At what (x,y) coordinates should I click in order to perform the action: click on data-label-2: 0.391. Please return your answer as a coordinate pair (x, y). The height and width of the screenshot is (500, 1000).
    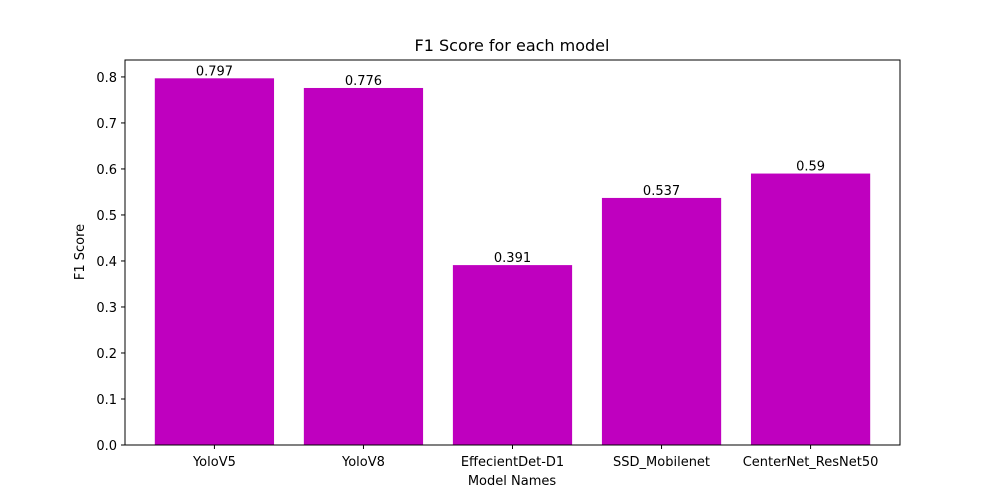
    Looking at the image, I should click on (512, 258).